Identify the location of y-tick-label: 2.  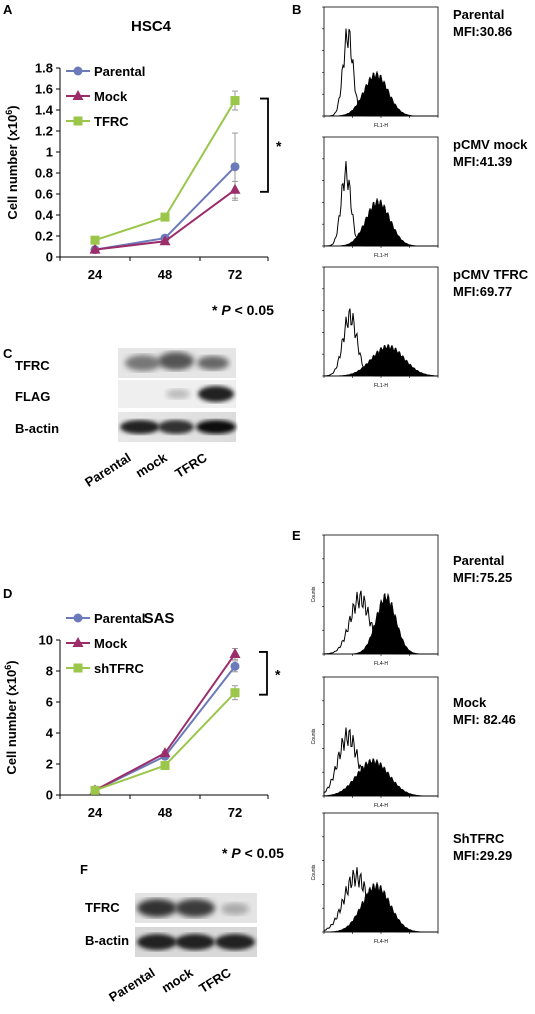
(49, 764).